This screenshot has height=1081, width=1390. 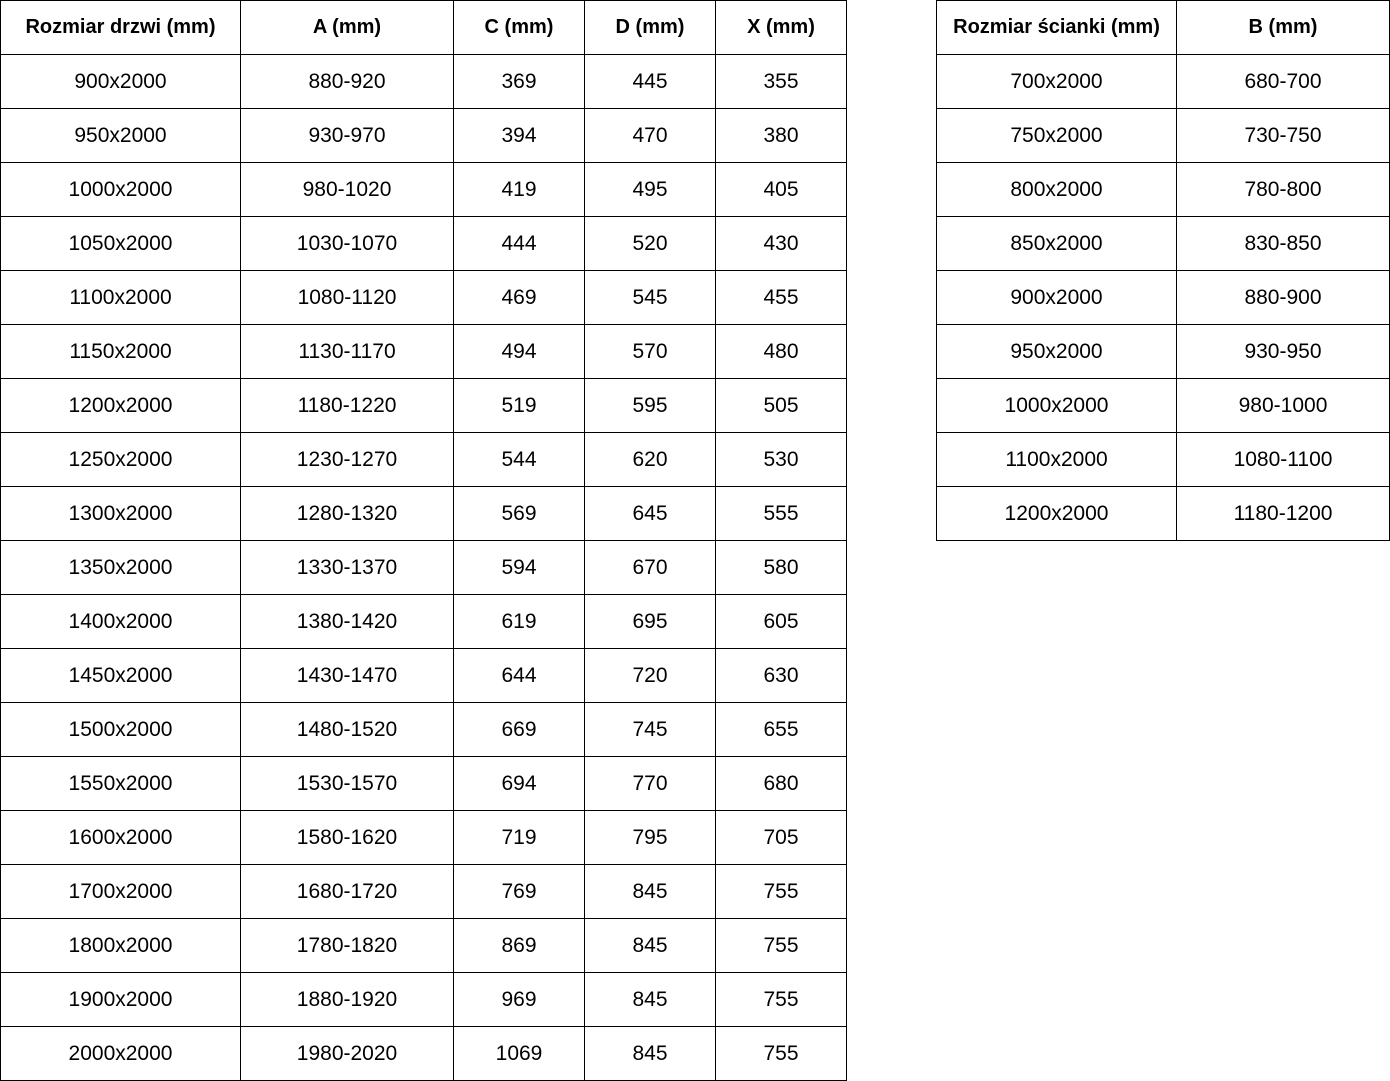 I want to click on table-cell: 900x2000, so click(x=1056, y=297).